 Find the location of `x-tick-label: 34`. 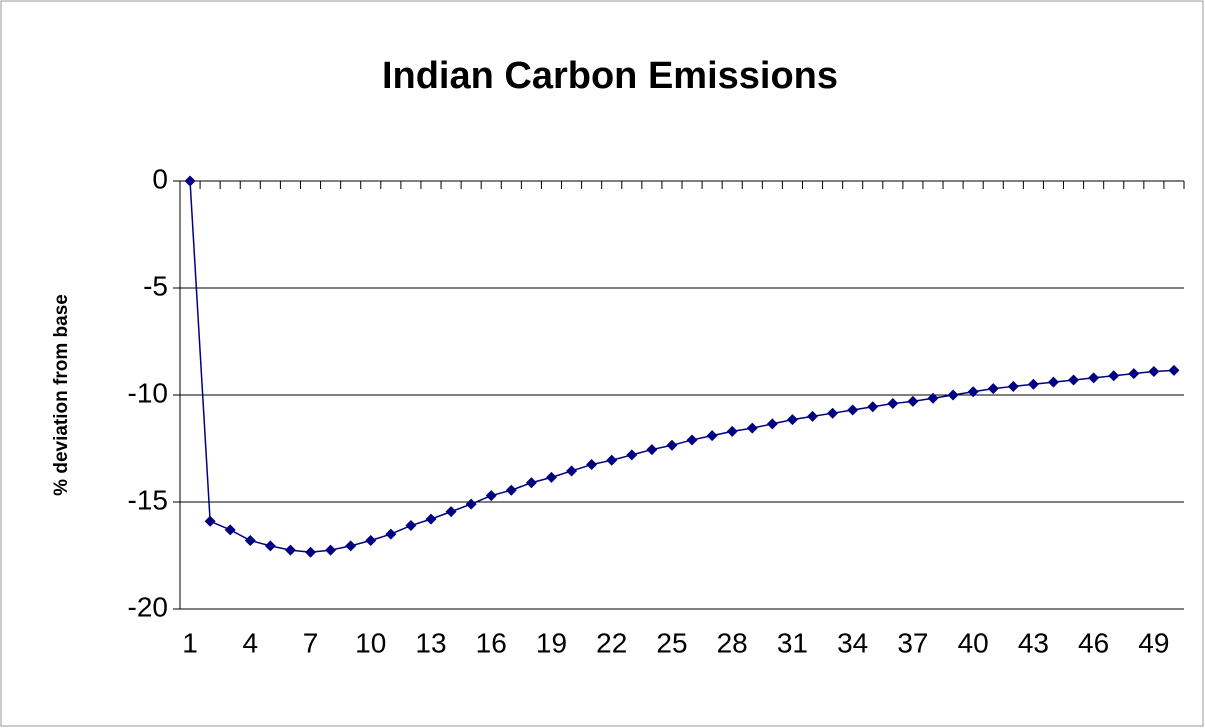

x-tick-label: 34 is located at coordinates (852, 642).